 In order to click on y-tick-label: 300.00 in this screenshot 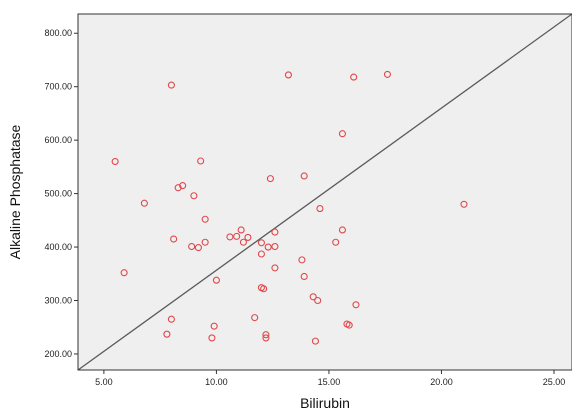, I will do `click(58, 301)`.